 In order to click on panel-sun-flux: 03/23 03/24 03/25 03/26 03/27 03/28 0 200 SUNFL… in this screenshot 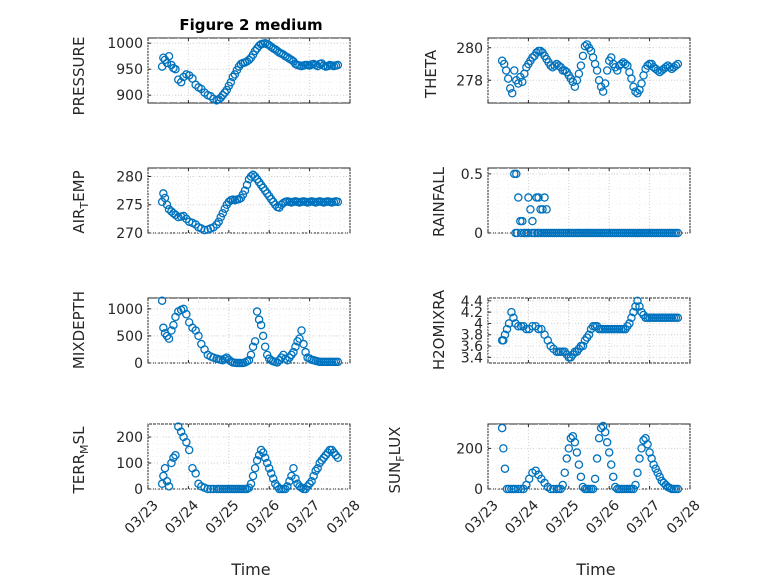, I will do `click(545, 479)`.